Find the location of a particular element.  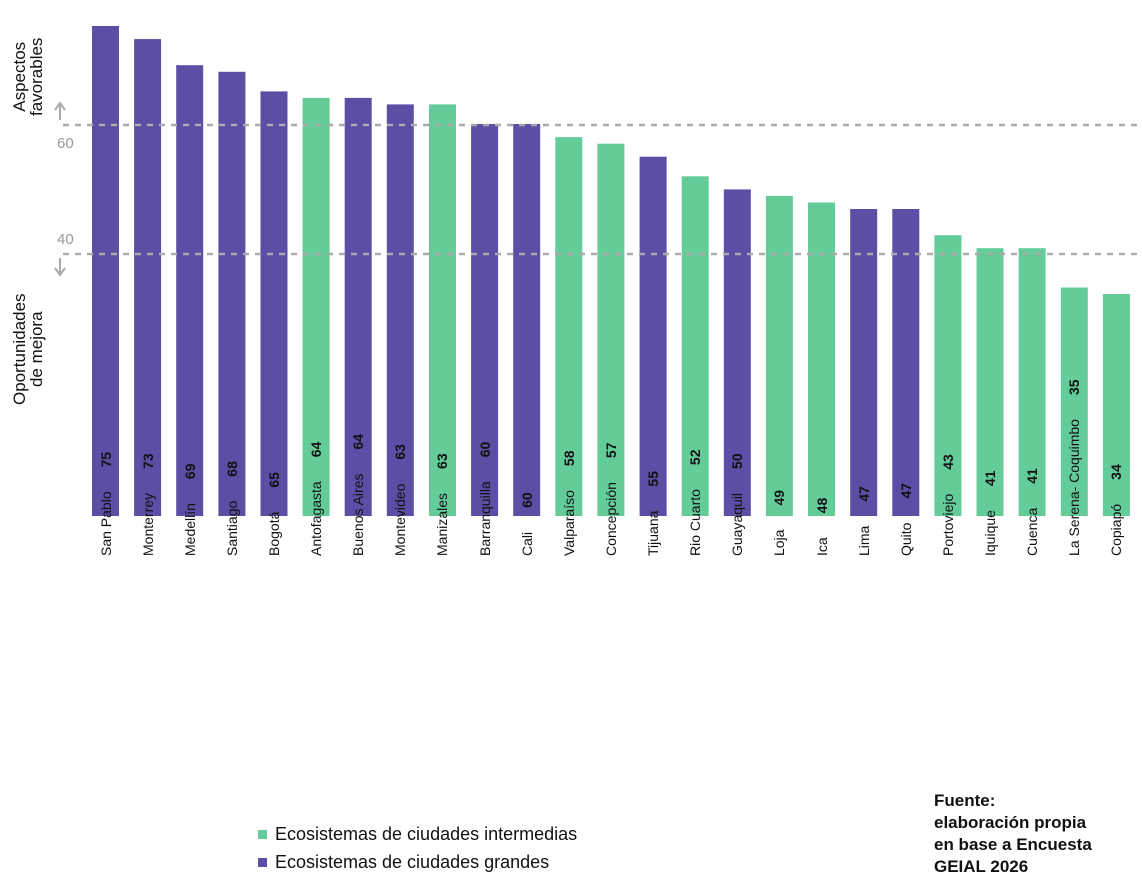

category-label: La Serena- Coquimbo 35 is located at coordinates (1074, 467).